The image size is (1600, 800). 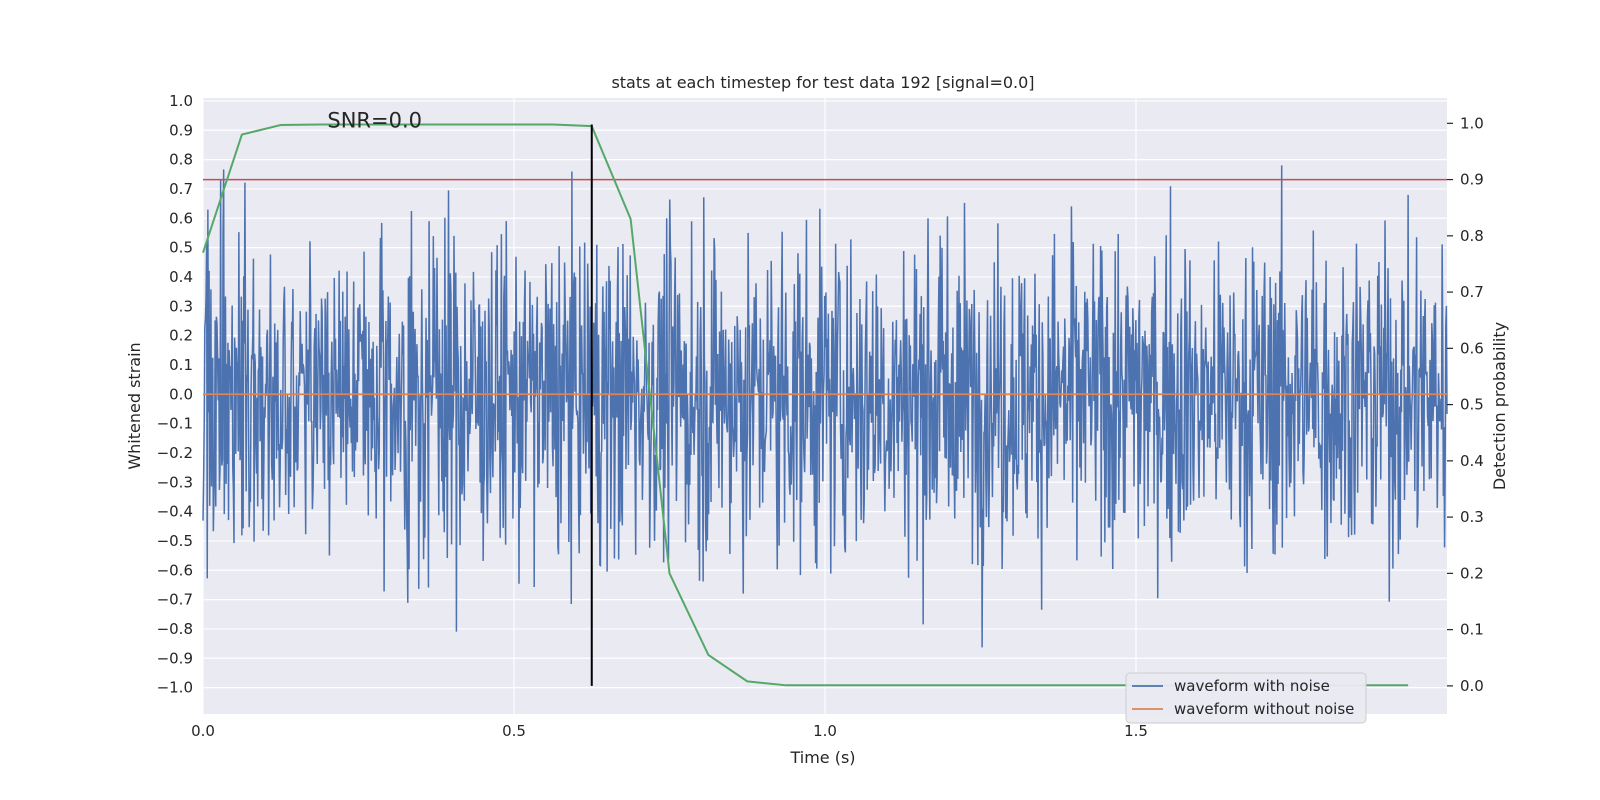 I want to click on y-right-tick-label: 0.4, so click(x=1472, y=461).